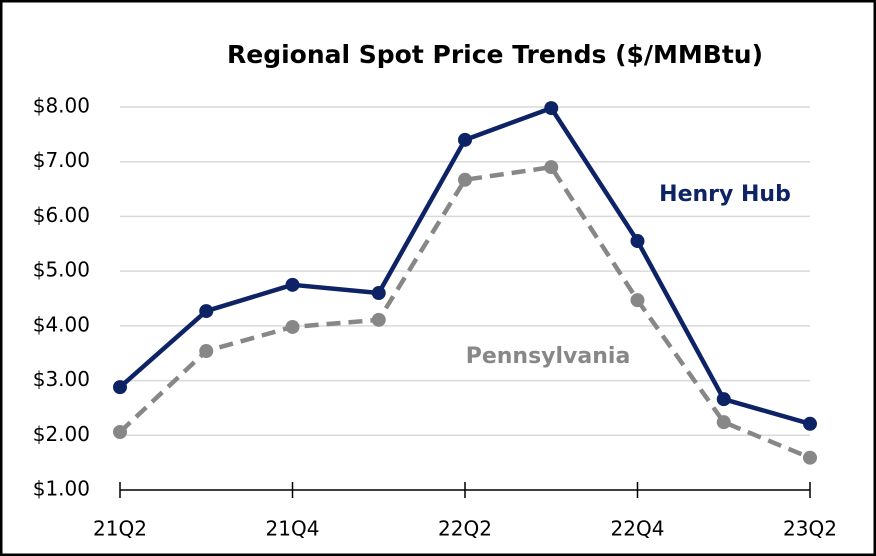 This screenshot has width=876, height=556. What do you see at coordinates (120, 529) in the screenshot?
I see `x-tick-label: 21Q2` at bounding box center [120, 529].